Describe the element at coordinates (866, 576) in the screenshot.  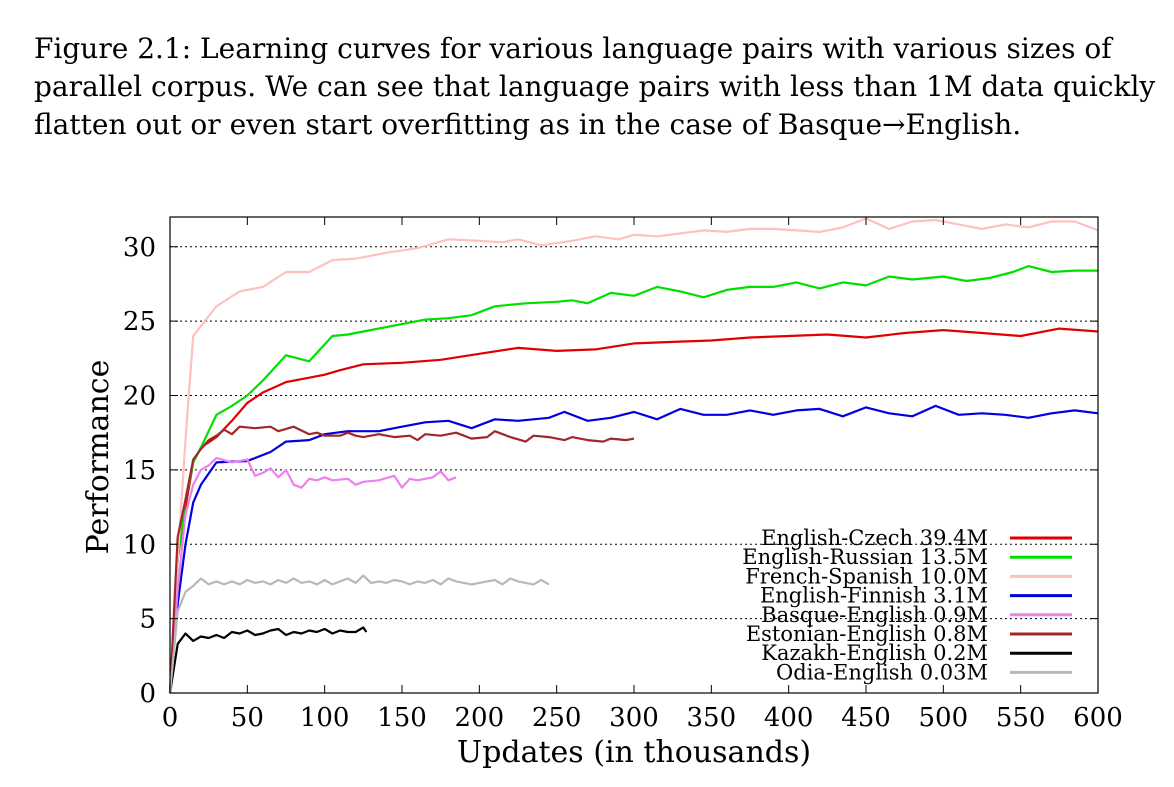
I see `legend-label-2: French-Spanish 10.0M` at that location.